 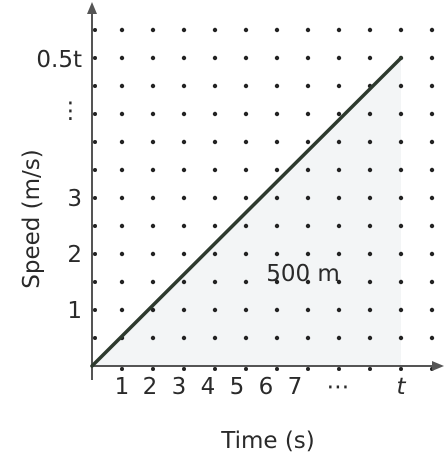 What do you see at coordinates (122, 387) in the screenshot?
I see `x-tick-label: 1` at bounding box center [122, 387].